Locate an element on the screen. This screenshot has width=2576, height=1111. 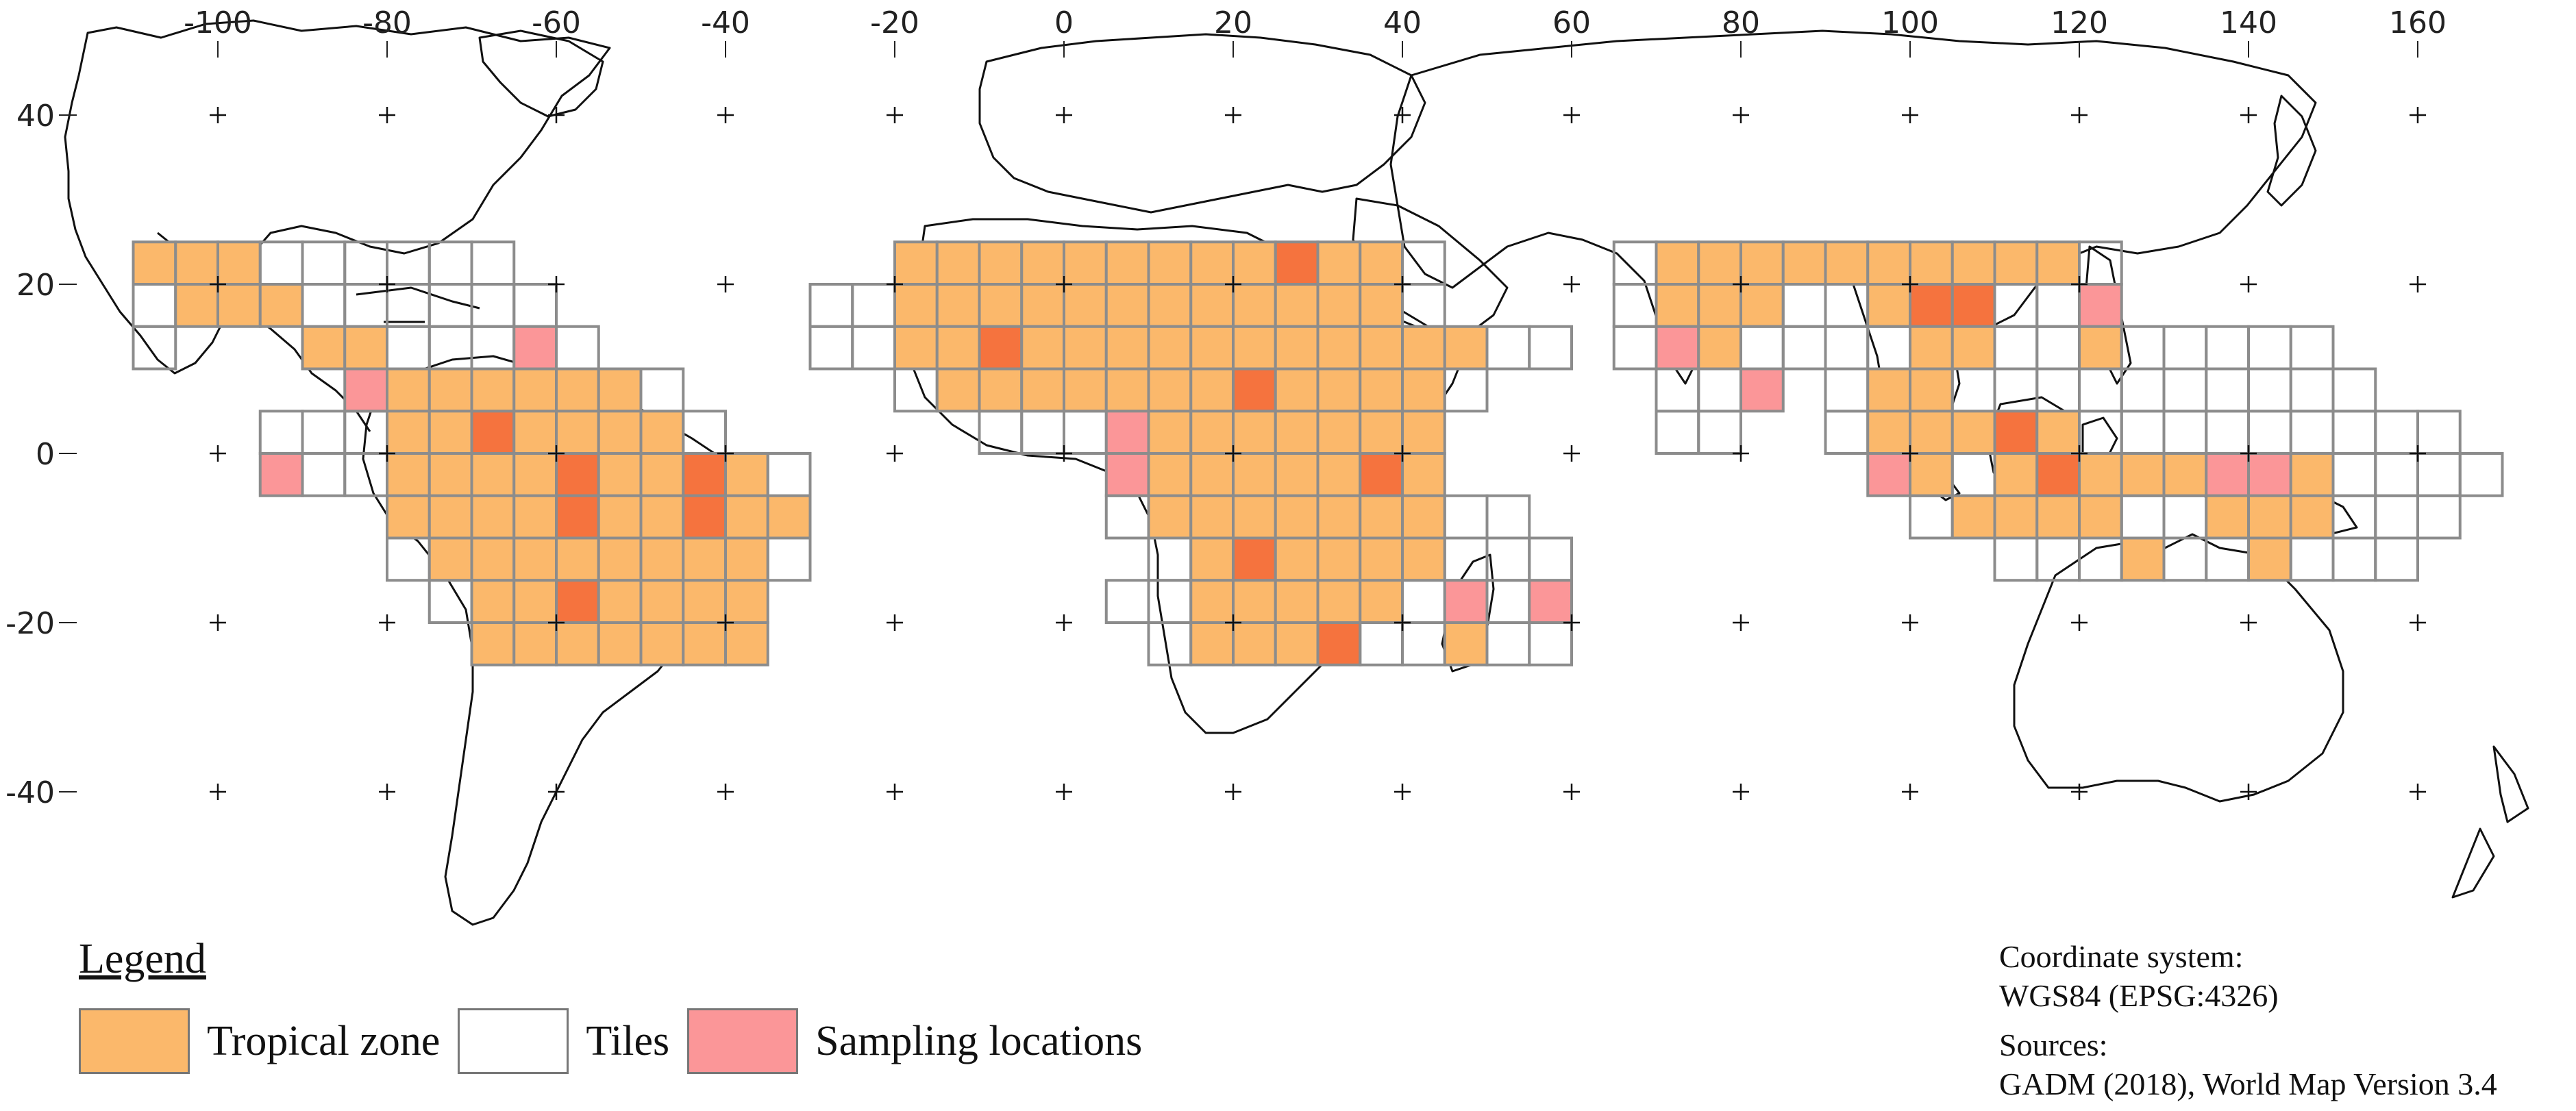
crs-value: WGS84 (EPSG:4326) is located at coordinates (2139, 995).